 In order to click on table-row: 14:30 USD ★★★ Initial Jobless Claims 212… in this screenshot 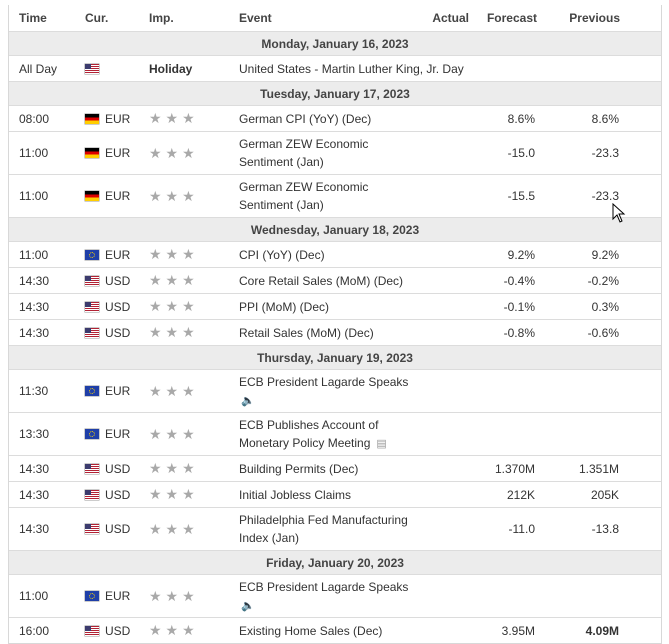, I will do `click(335, 494)`.